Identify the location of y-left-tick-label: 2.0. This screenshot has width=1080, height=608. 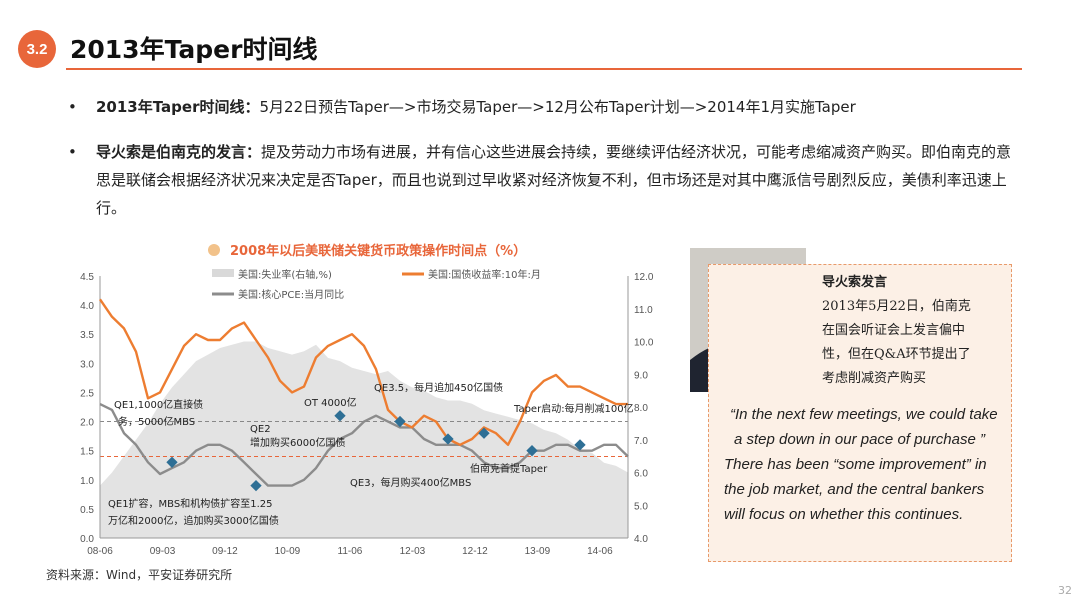
(87, 423).